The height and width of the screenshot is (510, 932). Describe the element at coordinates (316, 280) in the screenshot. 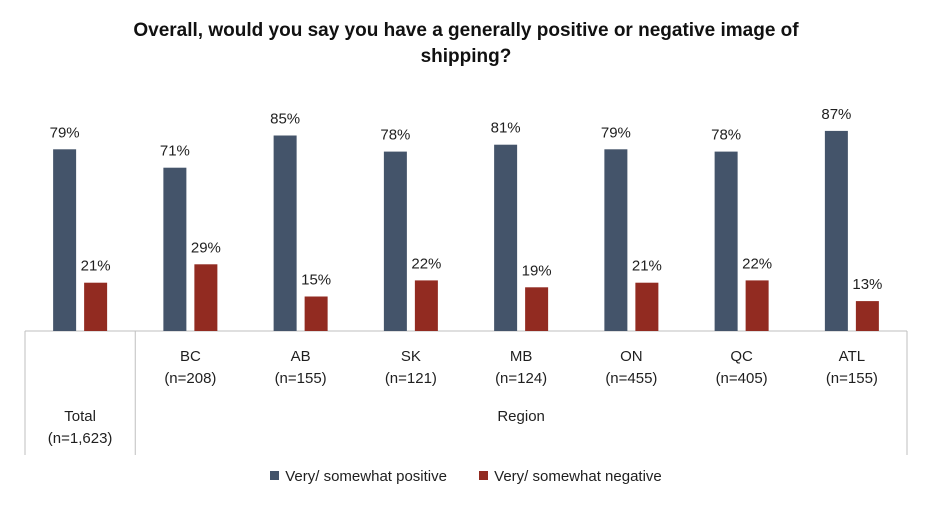

I see `data-label-negative-ab: 15%` at that location.